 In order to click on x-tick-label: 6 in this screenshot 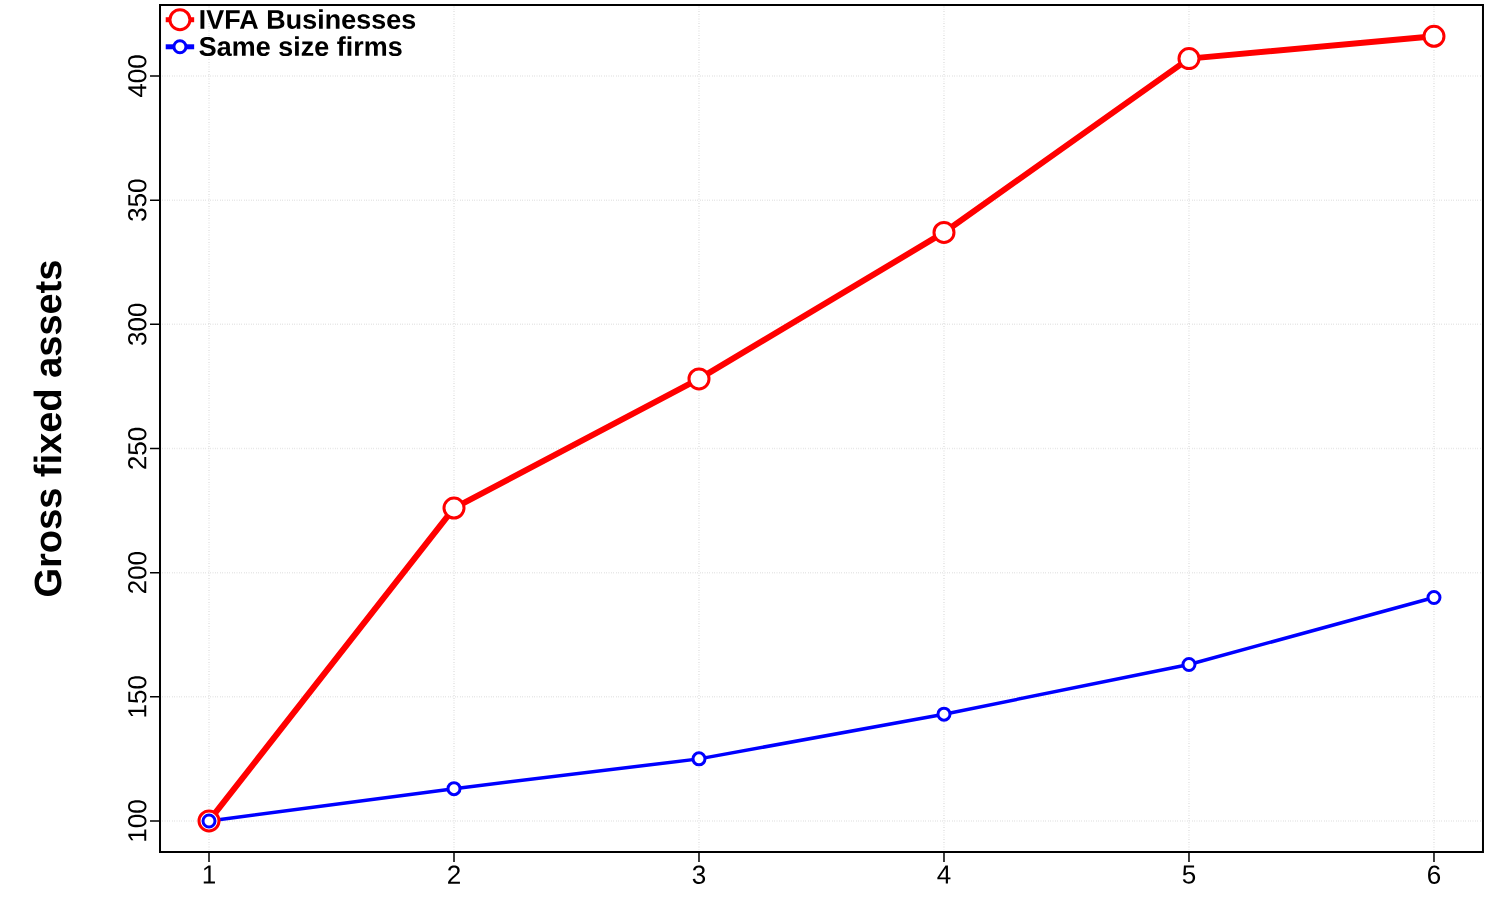, I will do `click(1434, 874)`.